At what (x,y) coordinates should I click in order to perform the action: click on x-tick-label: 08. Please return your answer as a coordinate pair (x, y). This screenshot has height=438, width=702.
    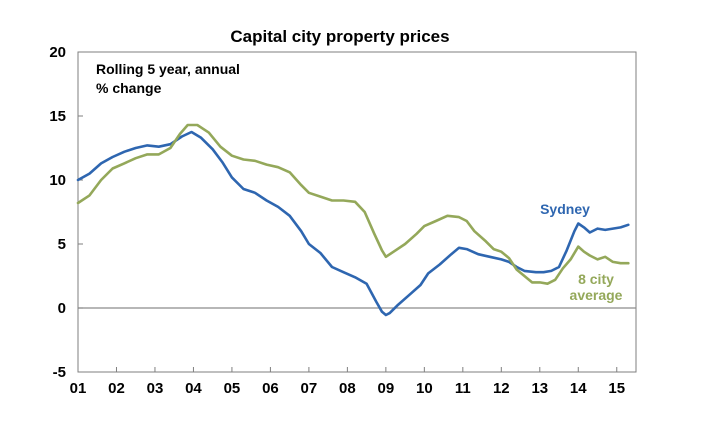
    Looking at the image, I should click on (347, 388).